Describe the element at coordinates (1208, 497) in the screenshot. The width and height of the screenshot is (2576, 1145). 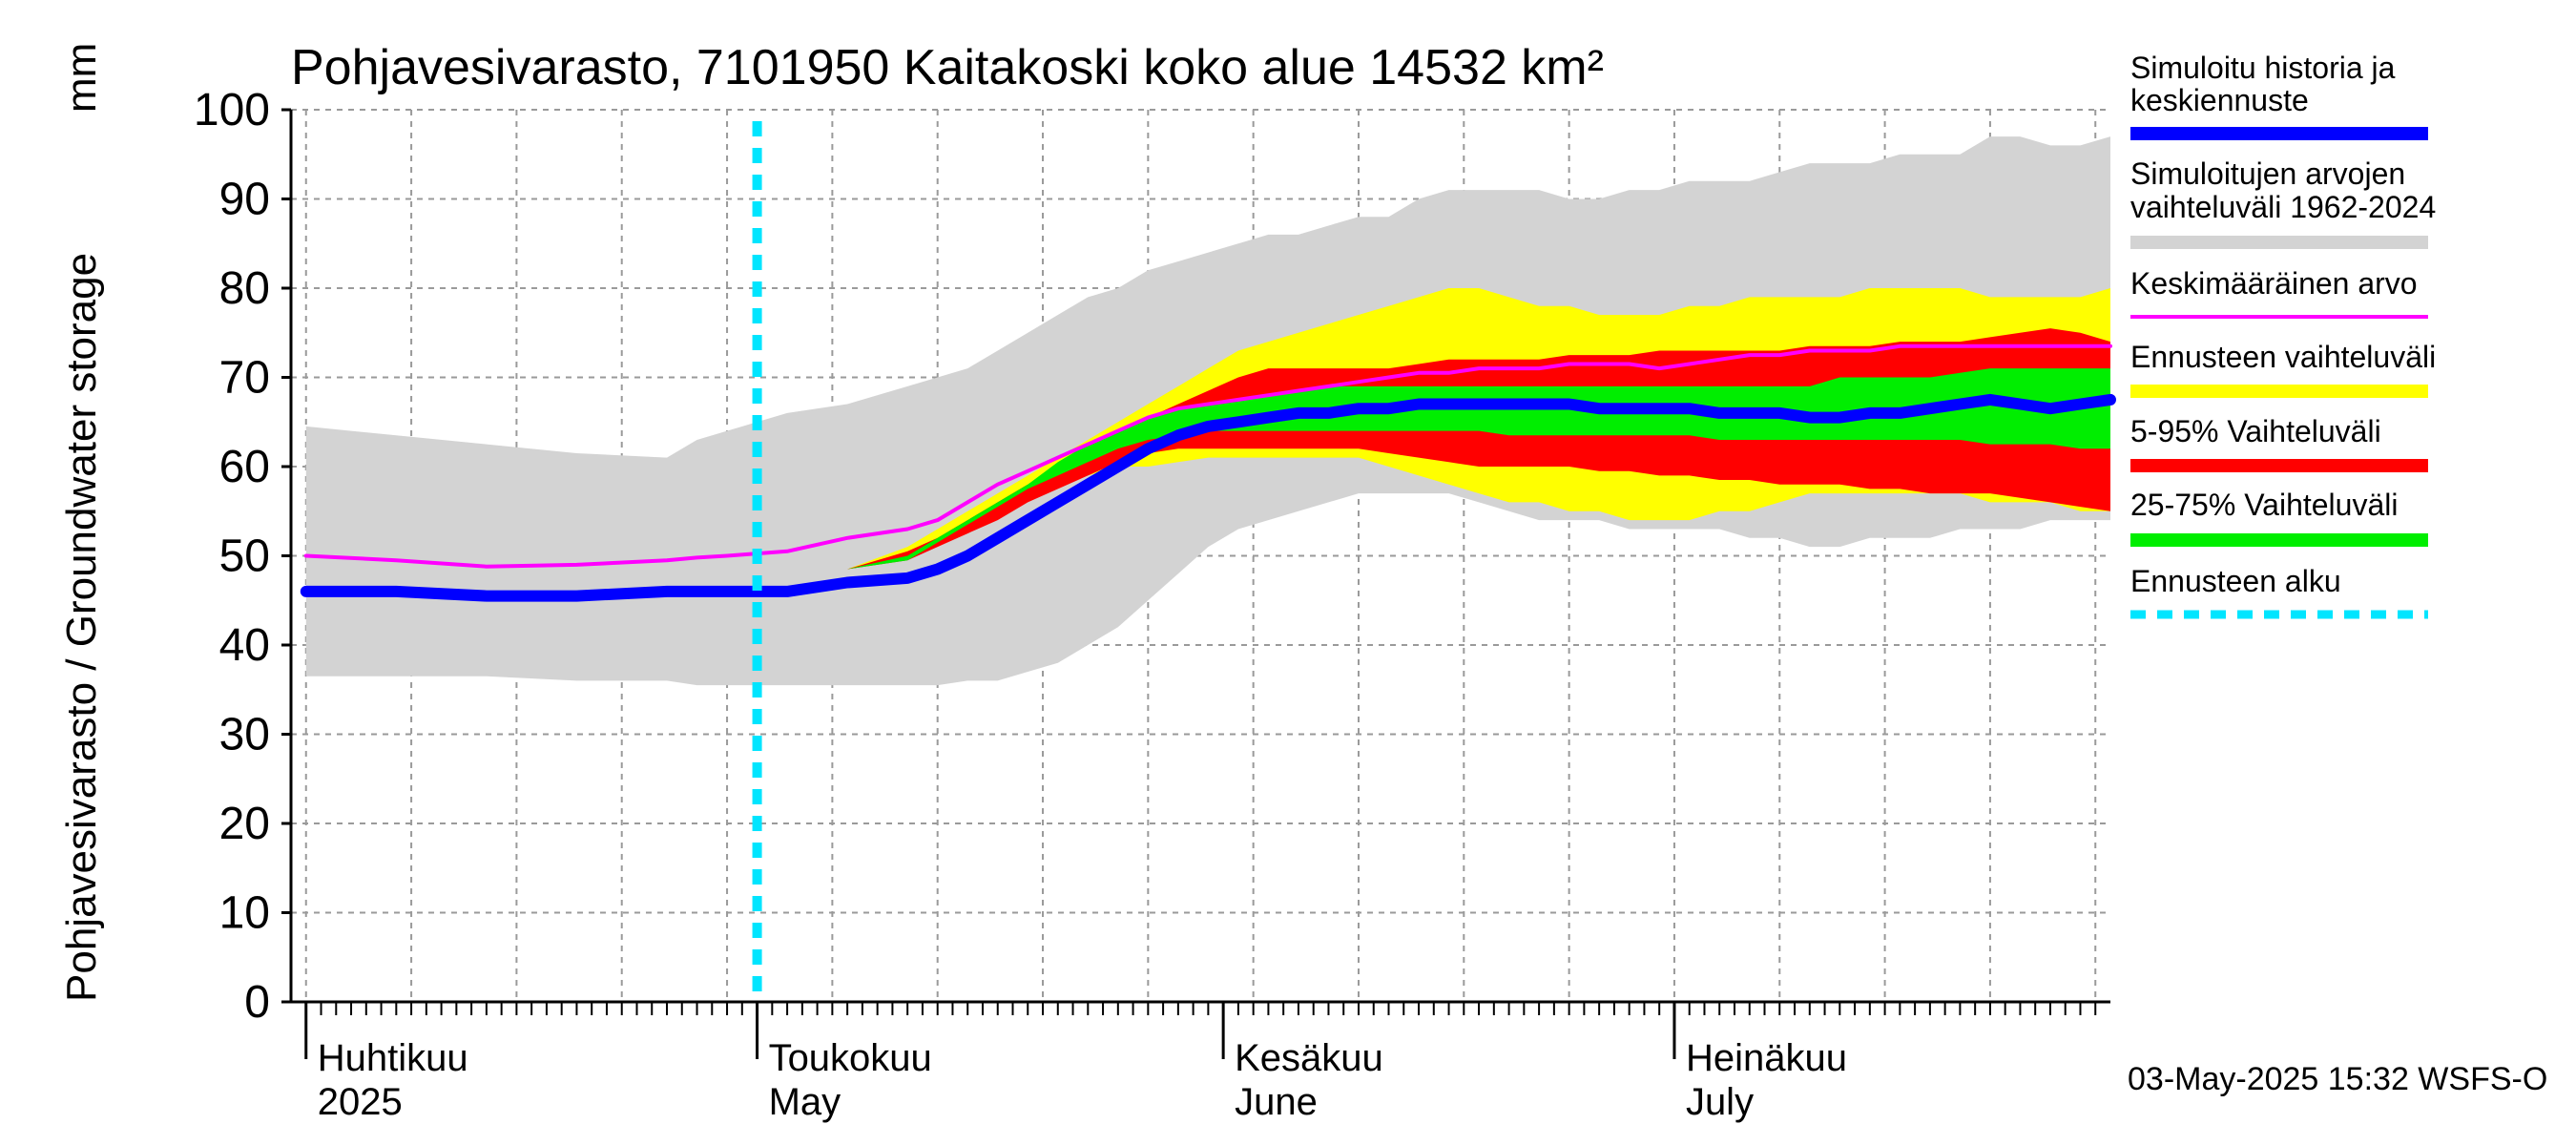
I see `simulated-median-line` at that location.